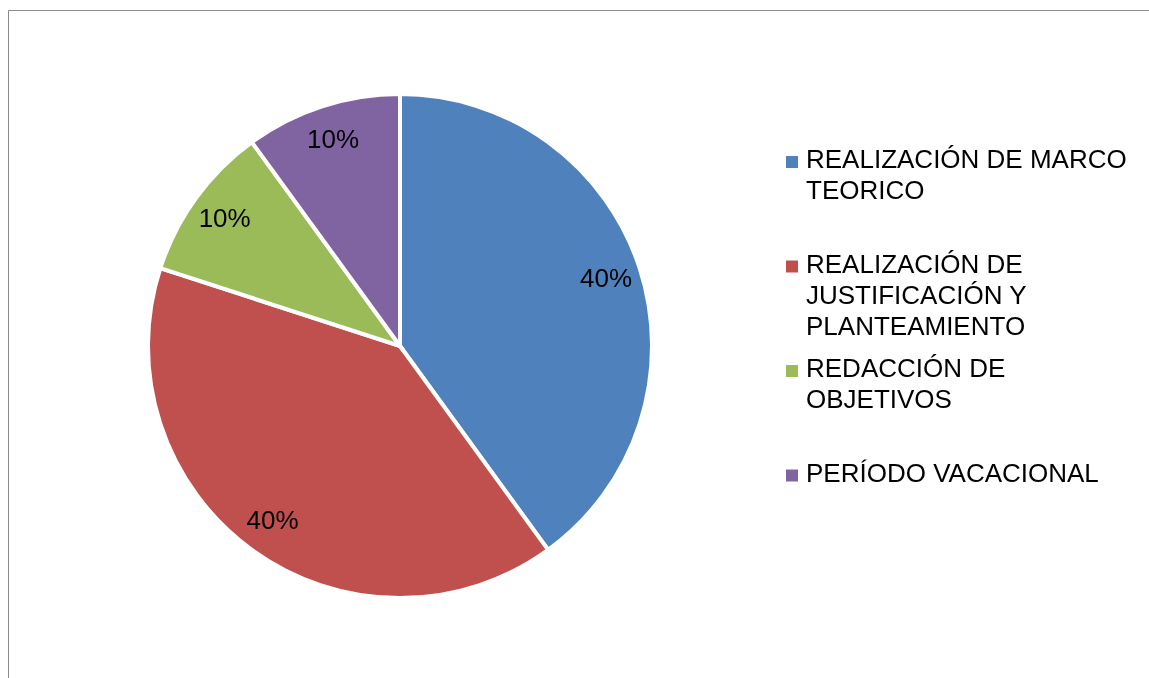 The height and width of the screenshot is (678, 1149). I want to click on legend-label: REALIZACIÓN DE JUSTIFICACIÓN Y PLANTEAMIENTO, so click(916, 294).